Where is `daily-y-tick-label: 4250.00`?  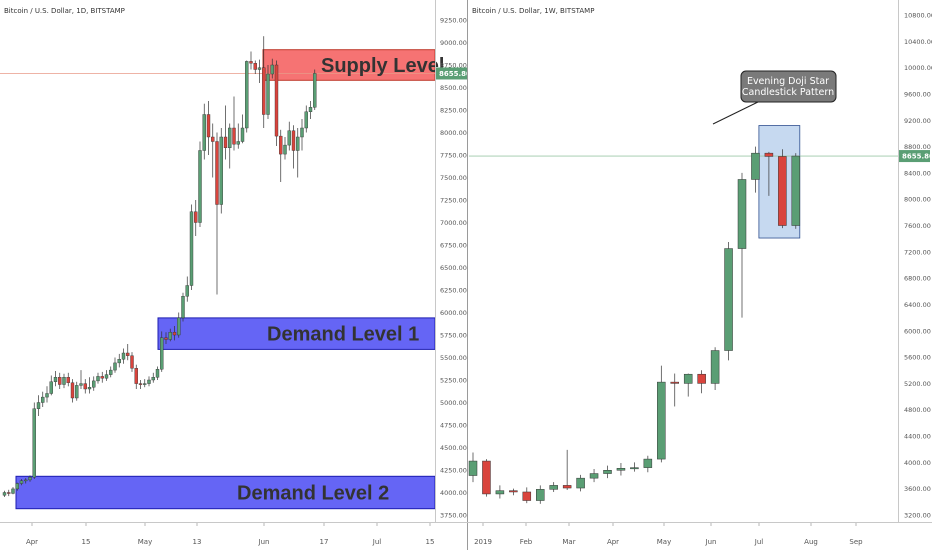
daily-y-tick-label: 4250.00 is located at coordinates (453, 471).